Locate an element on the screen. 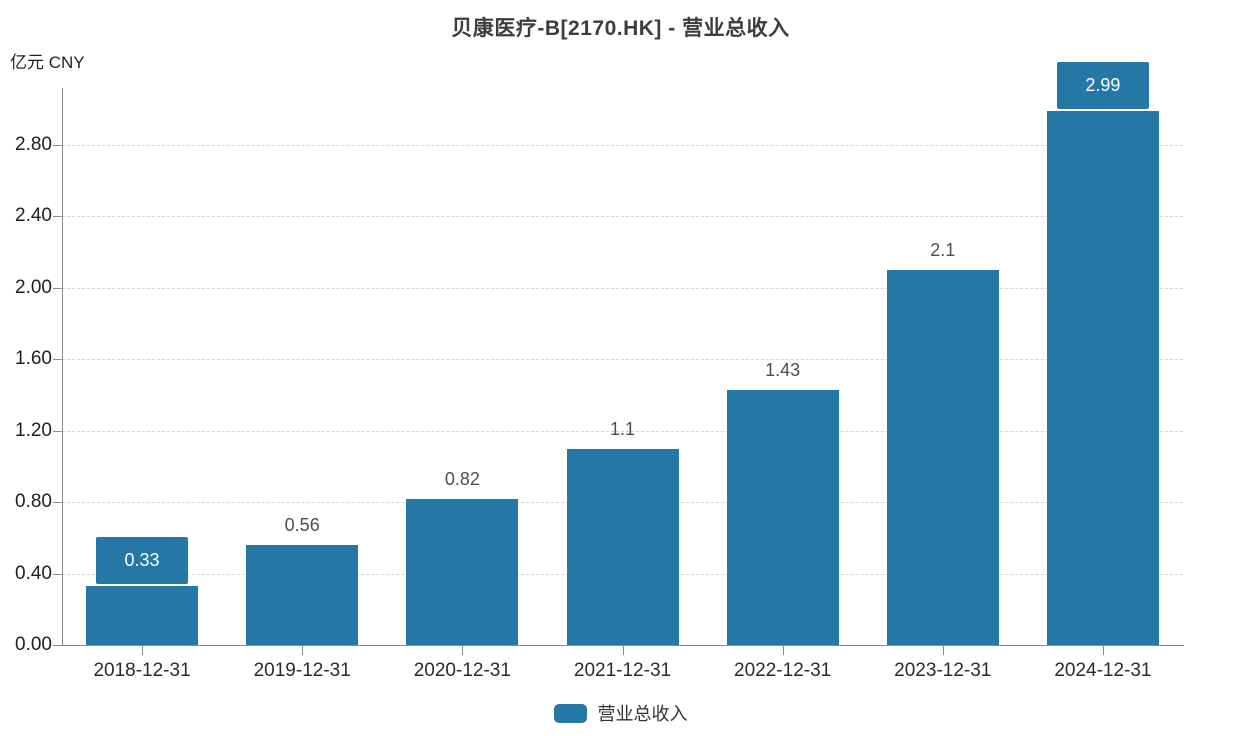  legend-swatch-icon is located at coordinates (570, 713).